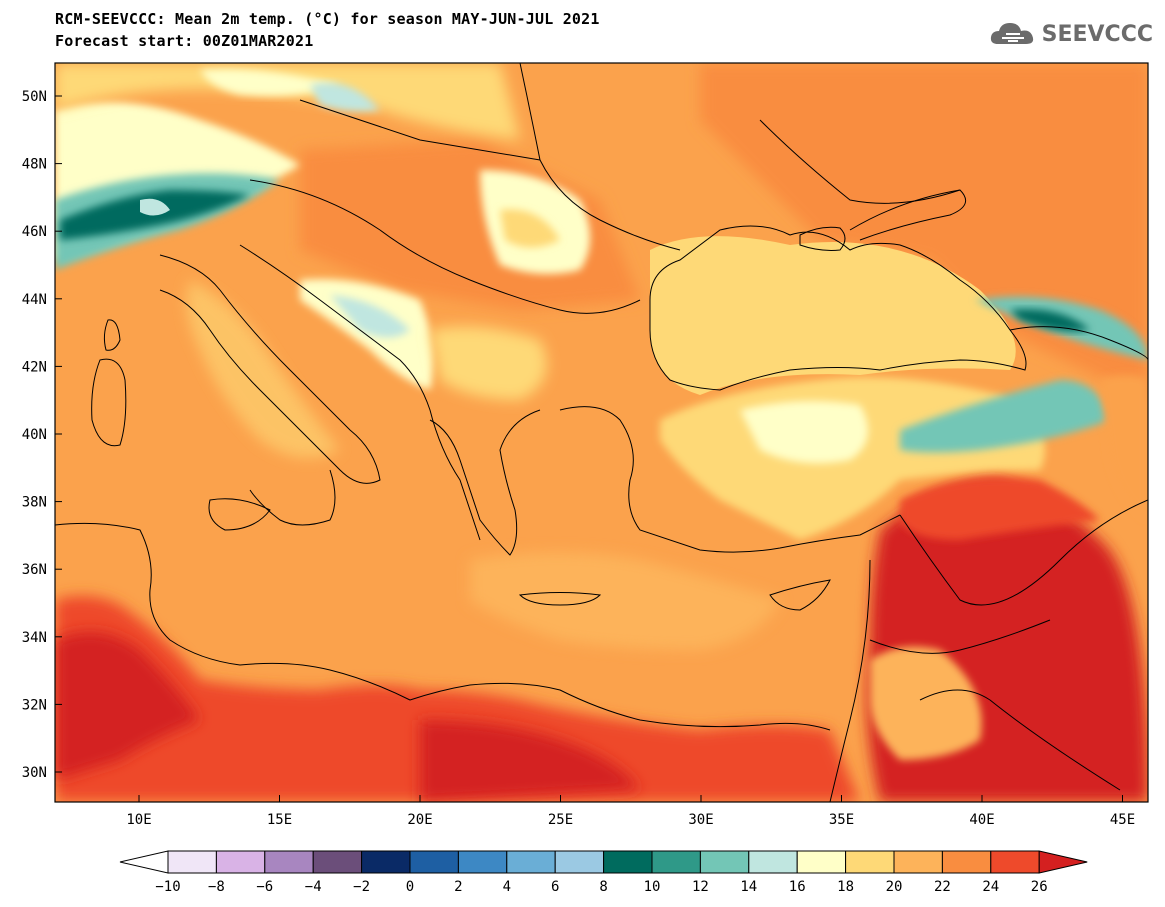 Image resolution: width=1165 pixels, height=907 pixels. Describe the element at coordinates (34, 232) in the screenshot. I see `lat-label: 46N` at that location.